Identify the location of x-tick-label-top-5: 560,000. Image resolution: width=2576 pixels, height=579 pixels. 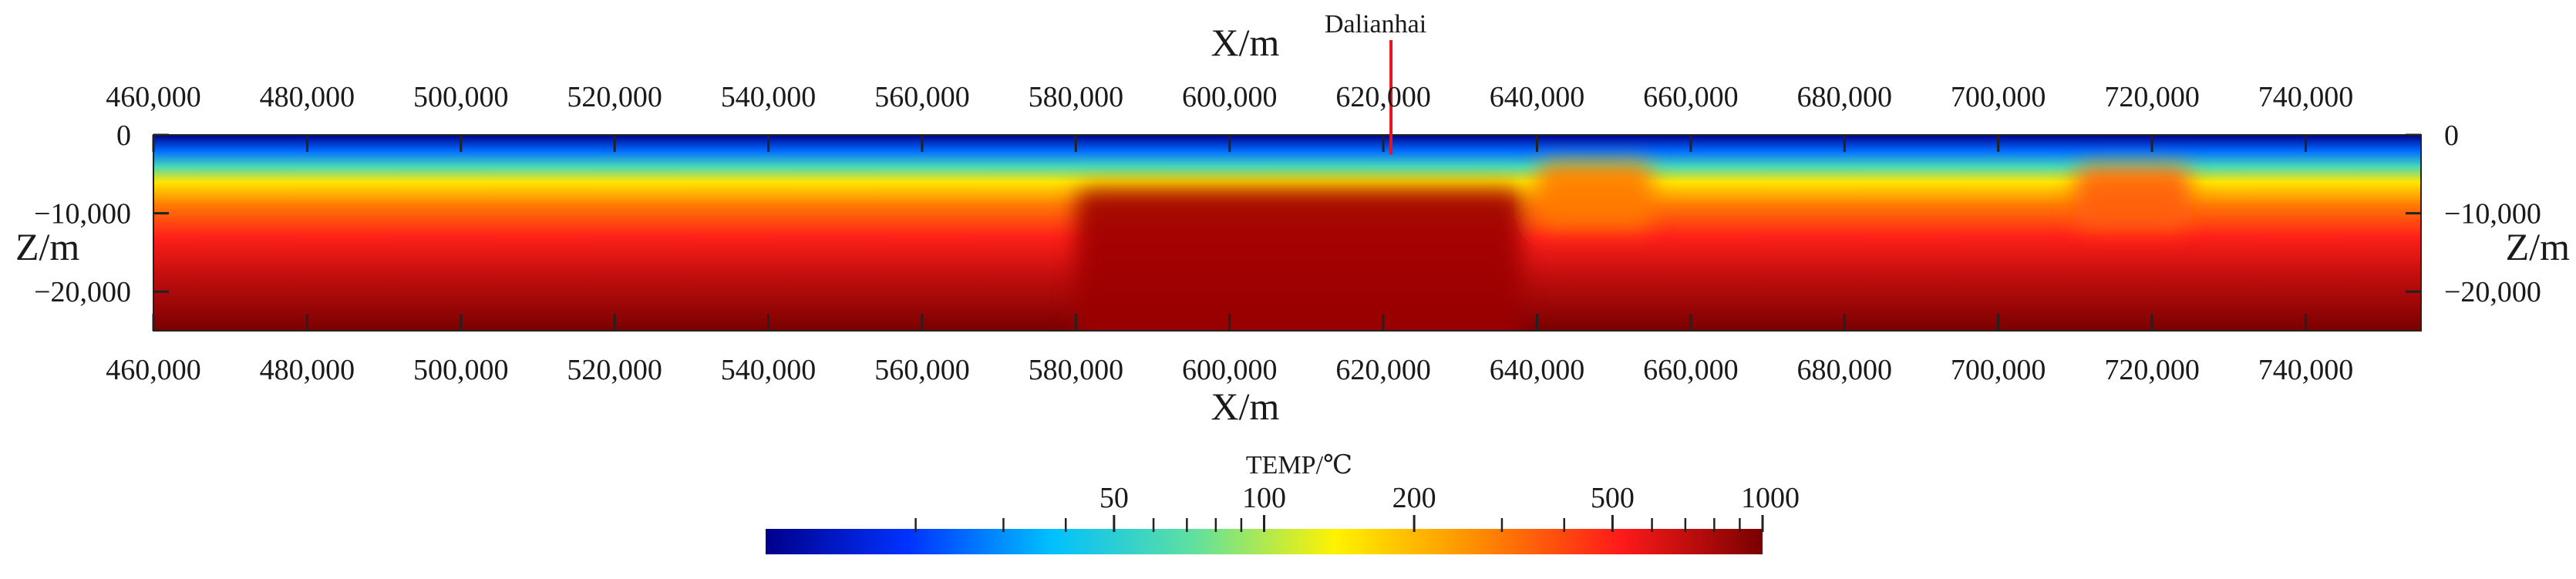
(922, 97).